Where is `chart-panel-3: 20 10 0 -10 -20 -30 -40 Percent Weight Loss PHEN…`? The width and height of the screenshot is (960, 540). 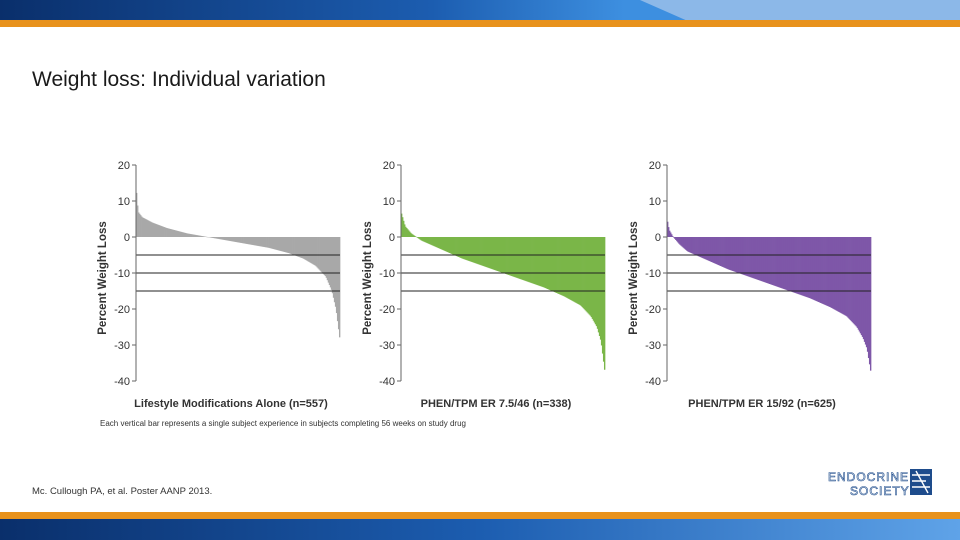
chart-panel-3: 20 10 0 -10 -20 -30 -40 Percent Weight Loss PHEN… is located at coordinates (750, 285).